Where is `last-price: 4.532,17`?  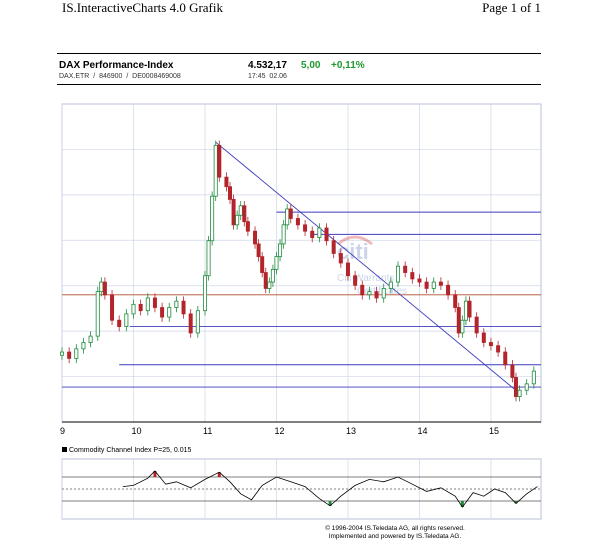
last-price: 4.532,17 is located at coordinates (267, 65).